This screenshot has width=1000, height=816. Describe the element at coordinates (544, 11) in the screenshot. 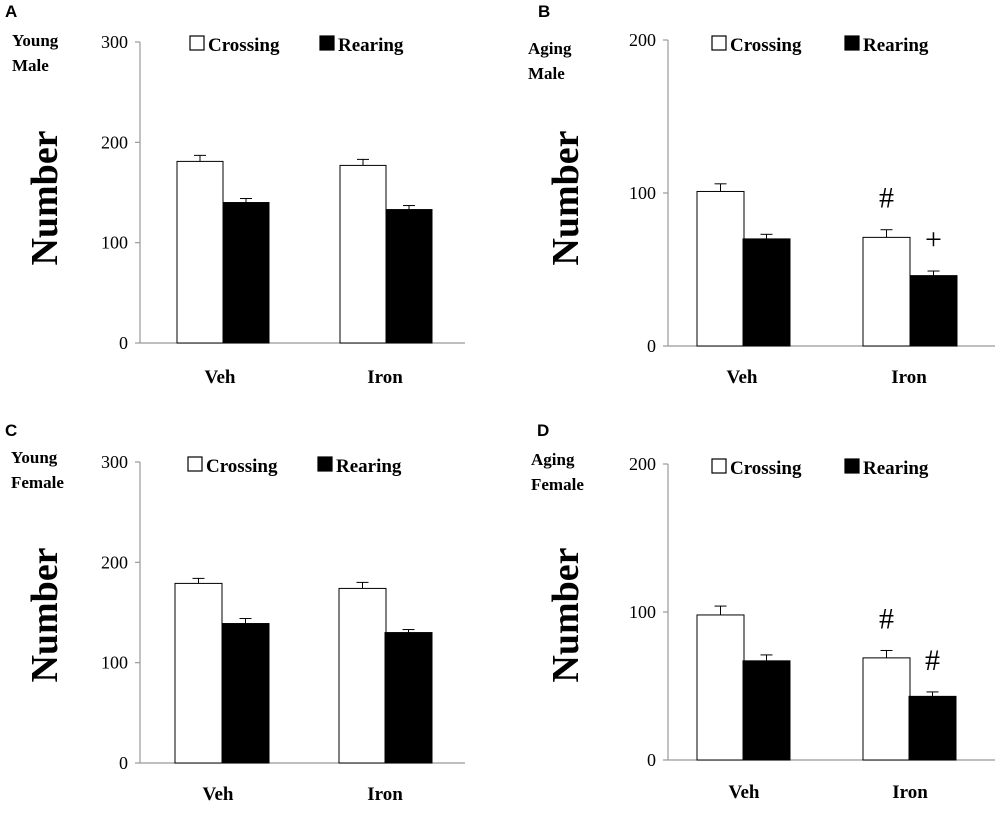

I see `panel-letter: B` at that location.